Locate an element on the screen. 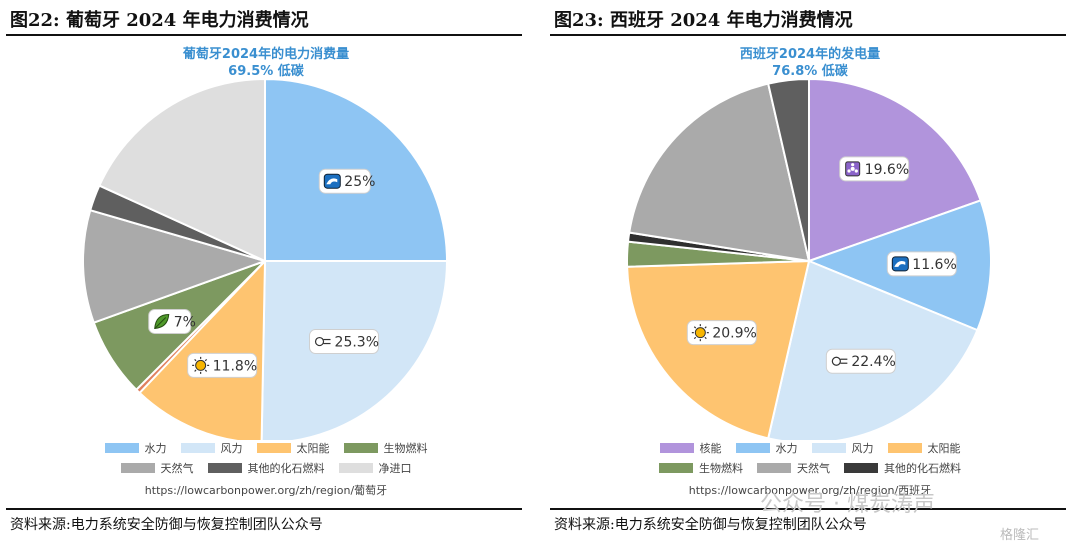  legend-row: 天然气 其他的化石燃料 净进口 is located at coordinates (266, 468).